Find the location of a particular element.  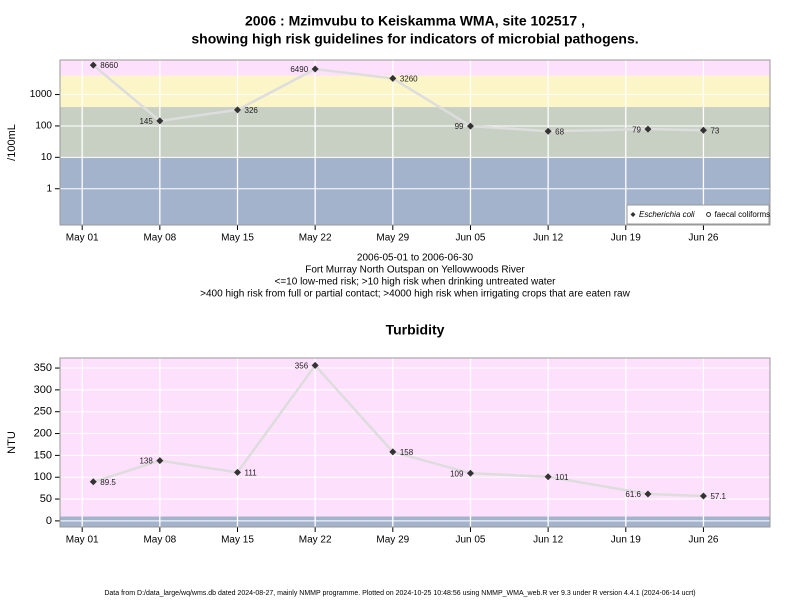

data-label: 99 is located at coordinates (459, 126).